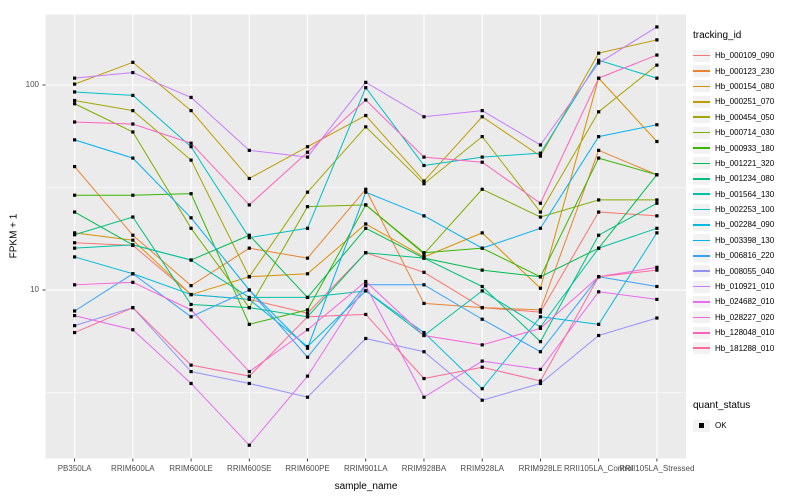 This screenshot has width=800, height=500. What do you see at coordinates (657, 468) in the screenshot?
I see `x-tick-label: RRII105LA_Stressed` at bounding box center [657, 468].